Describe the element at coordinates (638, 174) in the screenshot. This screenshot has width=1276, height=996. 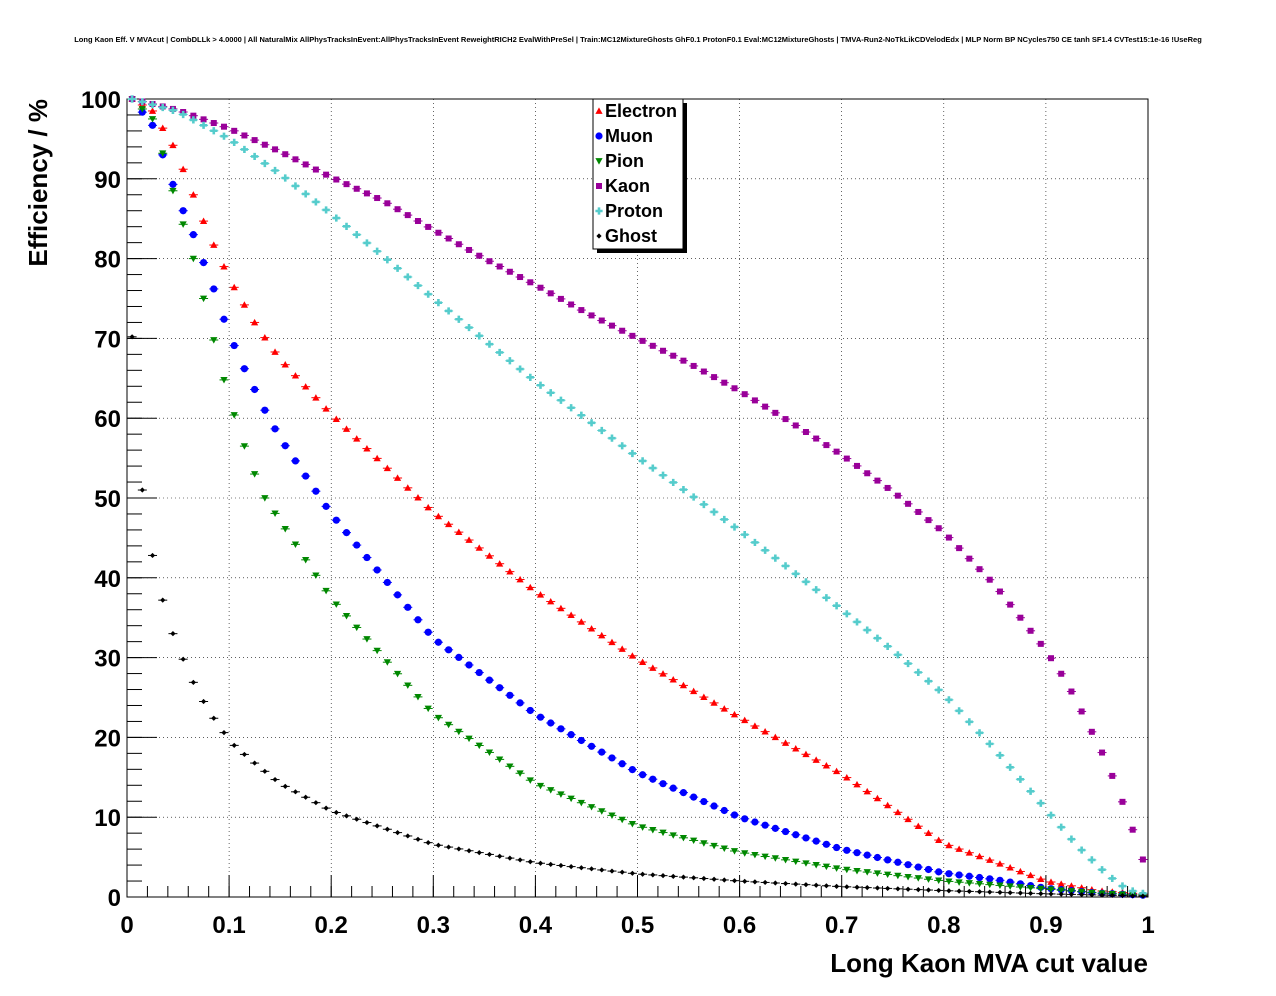
I see `legend-box` at that location.